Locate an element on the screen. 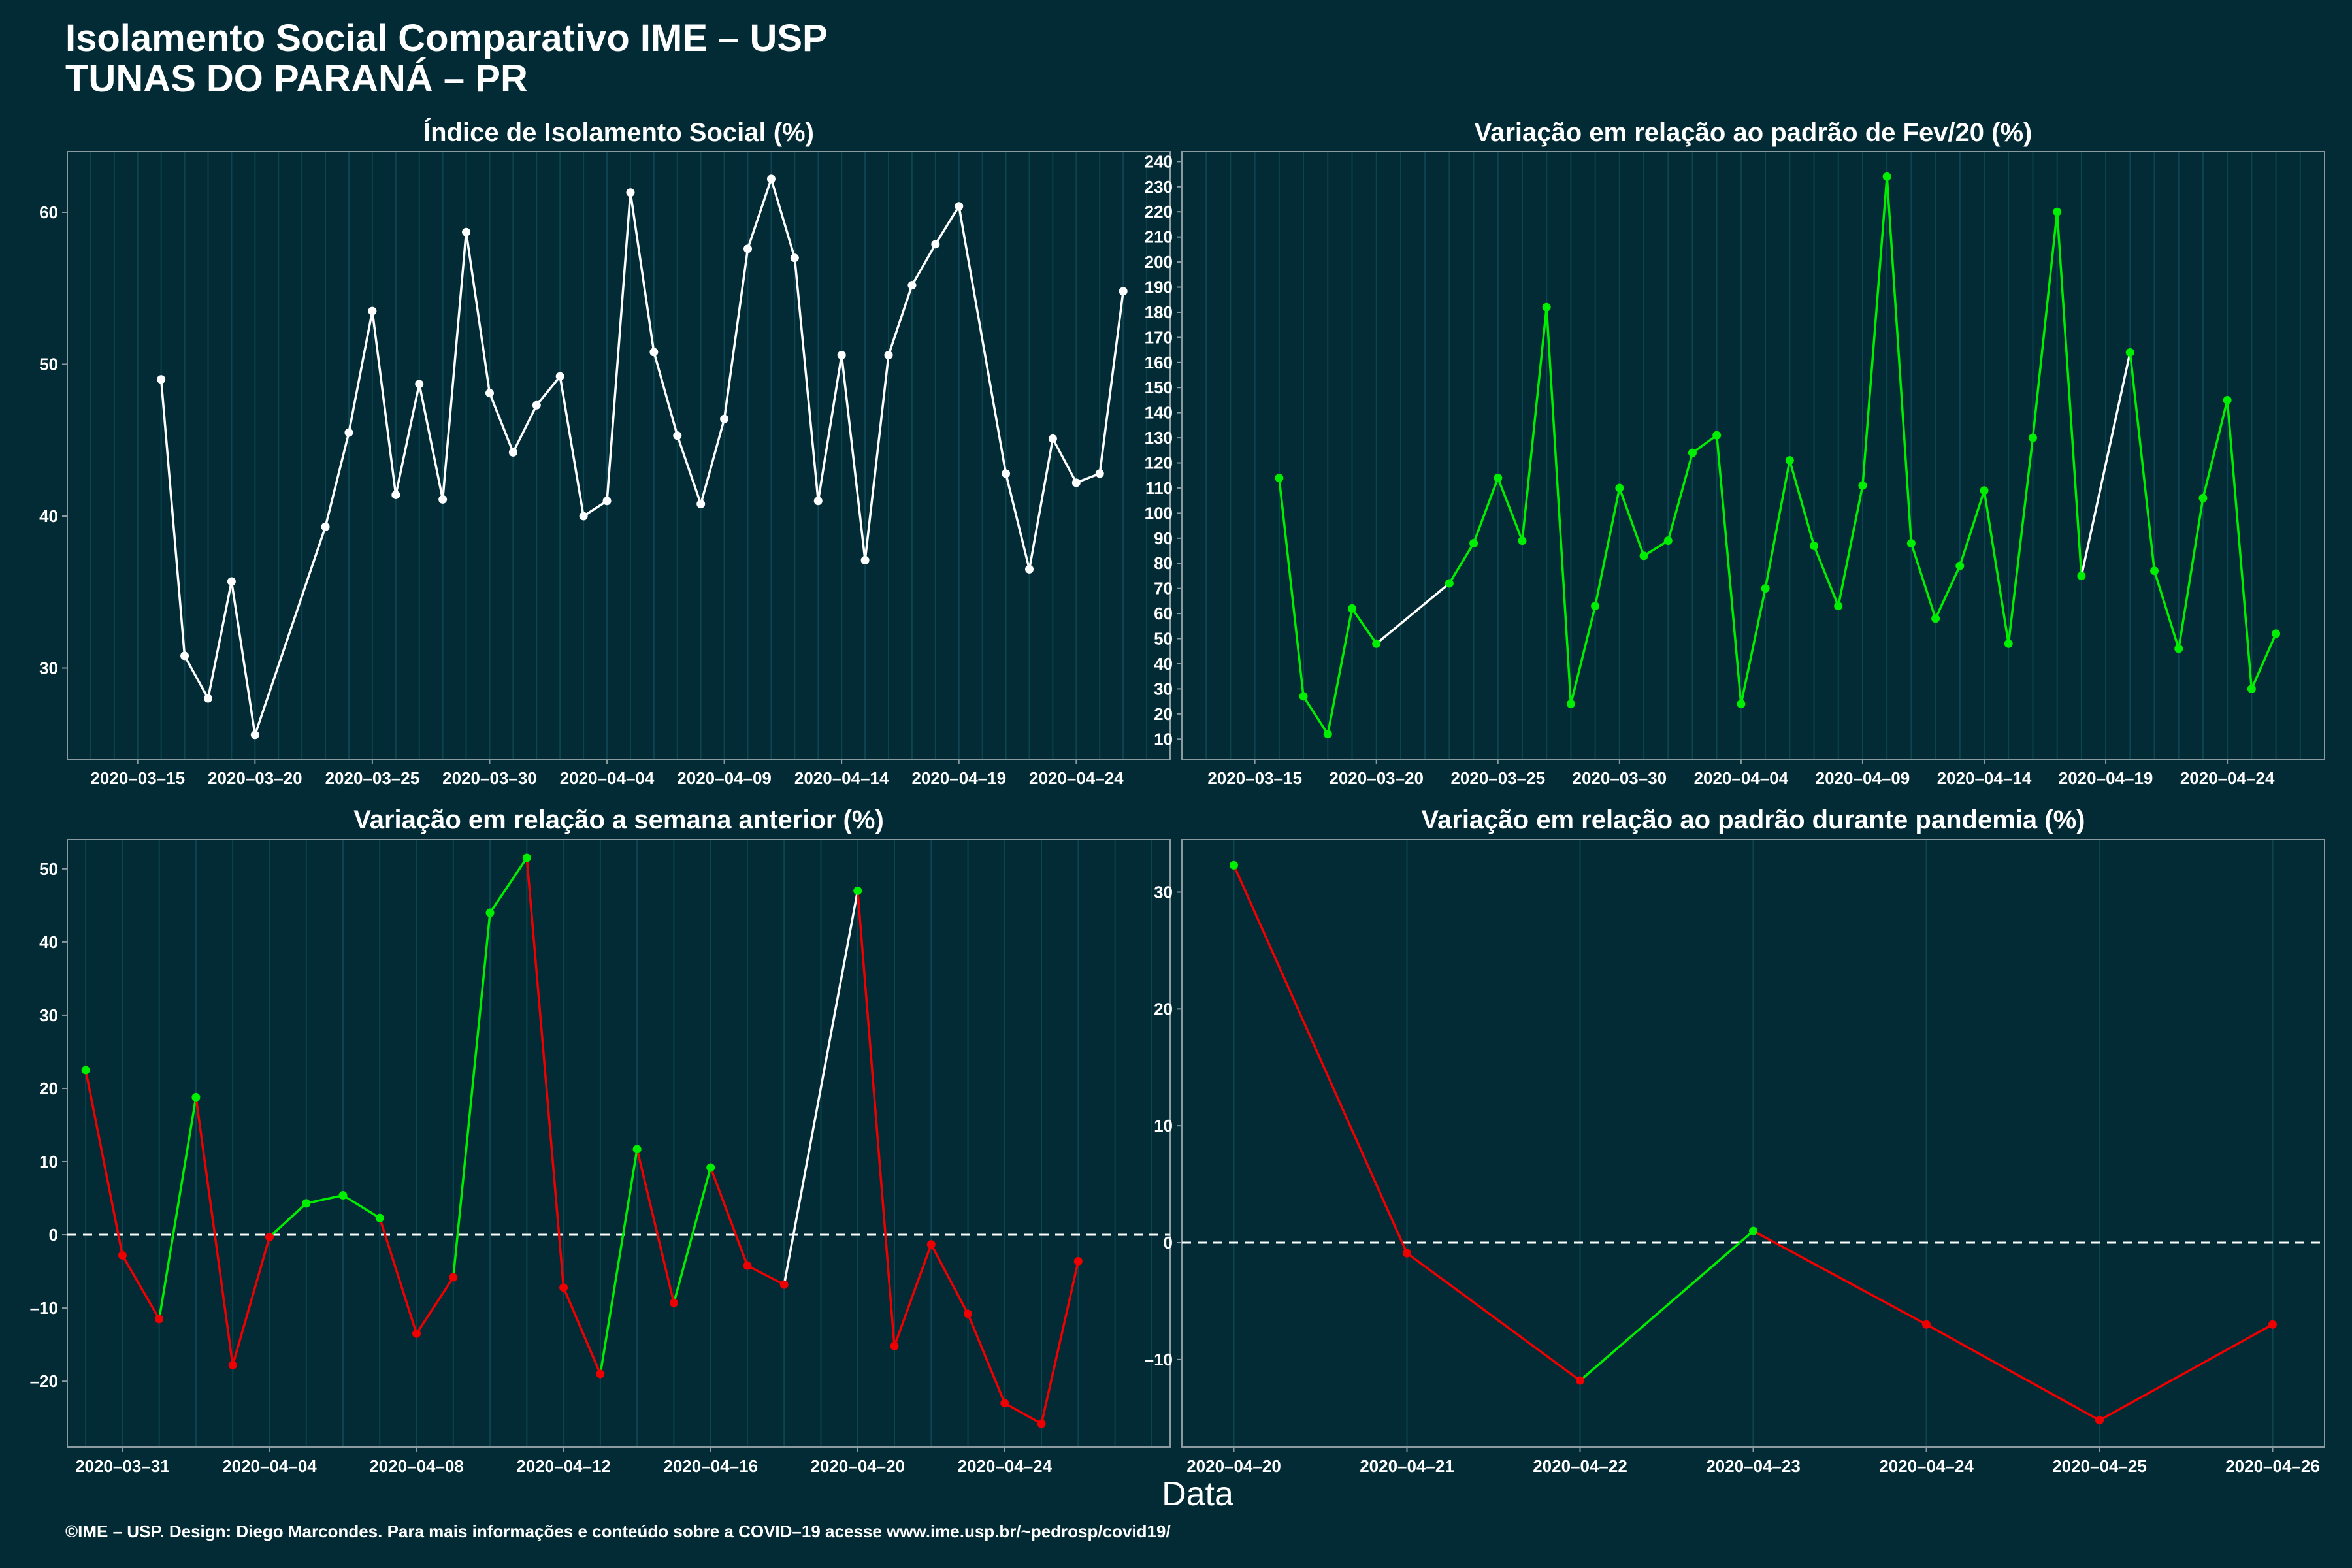  y-tick-label: –10 is located at coordinates (1159, 1359).